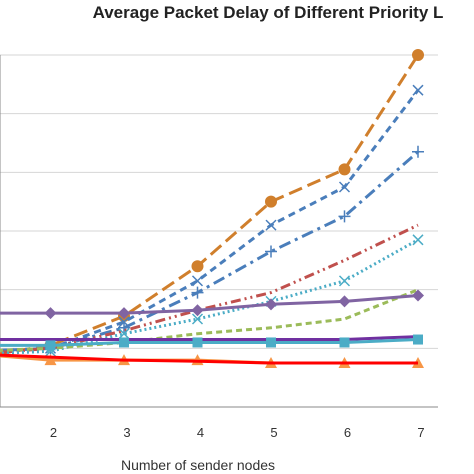  What do you see at coordinates (420, 432) in the screenshot?
I see `x-tick-label: 7` at bounding box center [420, 432].